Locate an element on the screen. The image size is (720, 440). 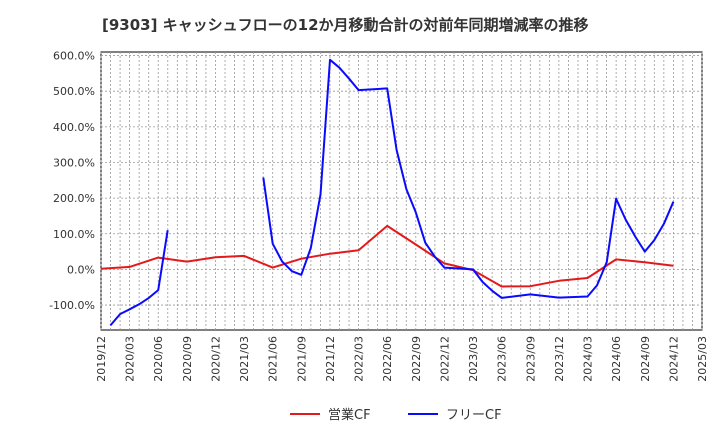
series-line-free-cf is located at coordinates (139, 278).